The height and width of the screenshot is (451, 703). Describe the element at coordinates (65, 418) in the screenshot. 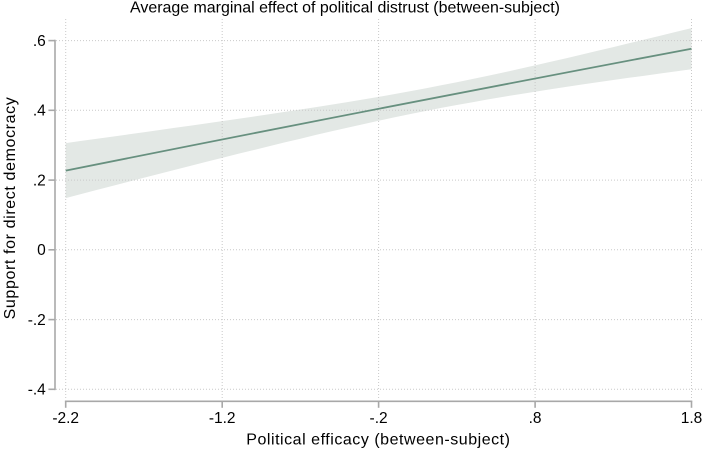

I see `svg-text: -2.2` at that location.